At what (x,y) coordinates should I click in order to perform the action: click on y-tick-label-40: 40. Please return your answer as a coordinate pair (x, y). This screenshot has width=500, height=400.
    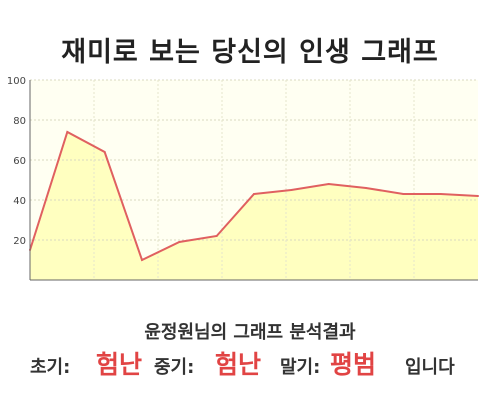
    Looking at the image, I should click on (19, 201).